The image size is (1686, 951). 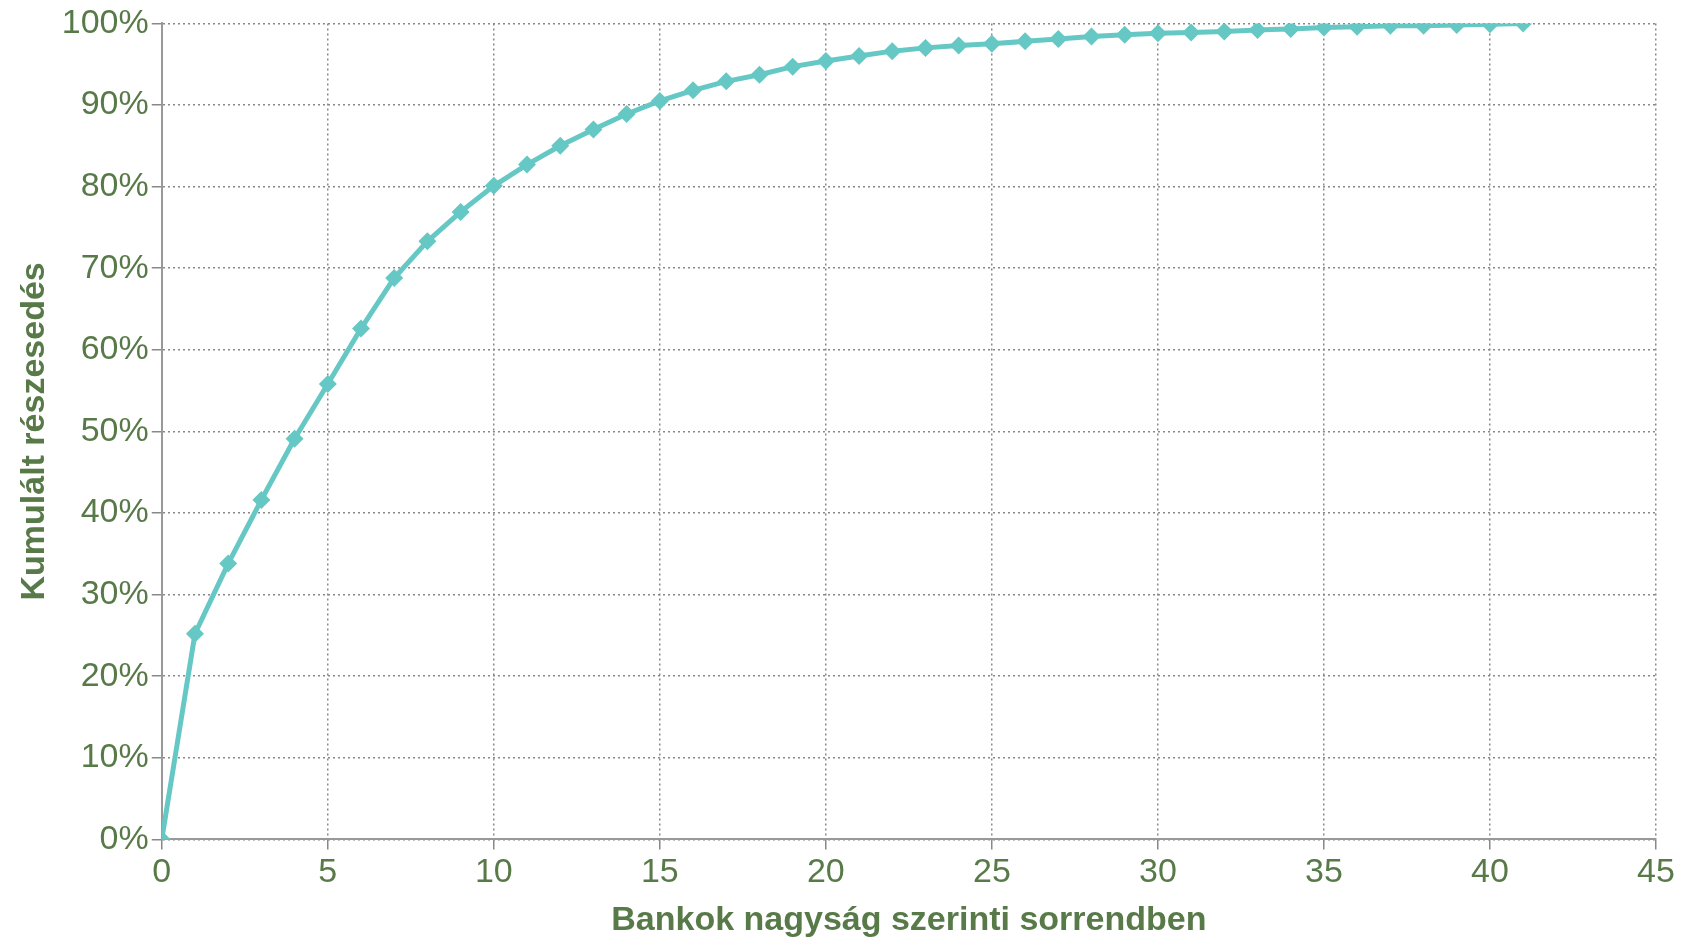 What do you see at coordinates (114, 673) in the screenshot?
I see `y-tick-label: 20%` at bounding box center [114, 673].